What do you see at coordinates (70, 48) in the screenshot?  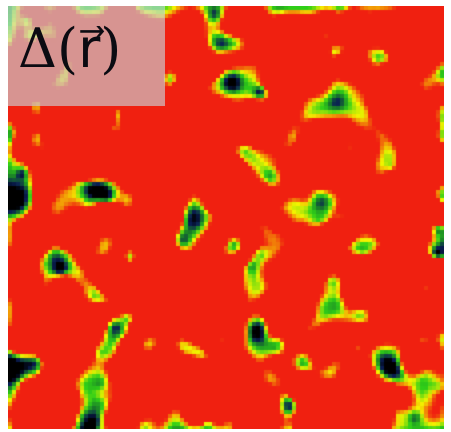 I see `gap-map-label: Δ(r⃗)` at bounding box center [70, 48].